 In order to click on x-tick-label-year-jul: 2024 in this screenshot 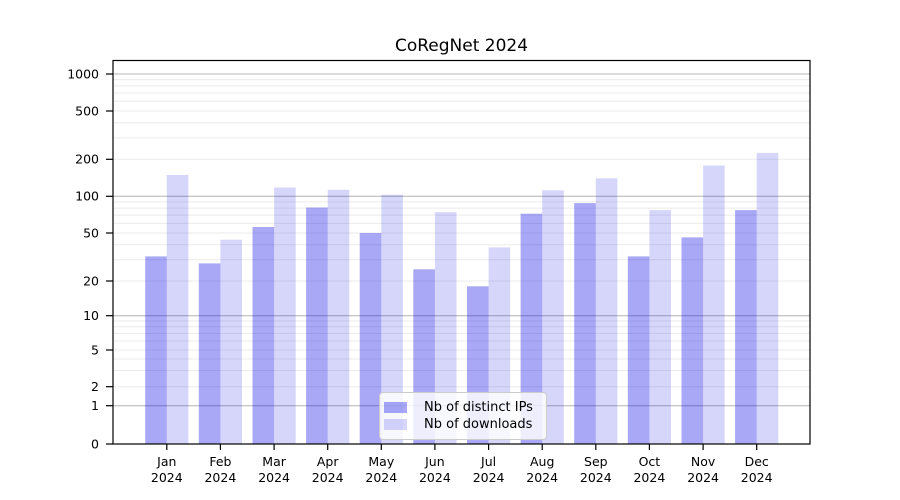, I will do `click(489, 477)`.